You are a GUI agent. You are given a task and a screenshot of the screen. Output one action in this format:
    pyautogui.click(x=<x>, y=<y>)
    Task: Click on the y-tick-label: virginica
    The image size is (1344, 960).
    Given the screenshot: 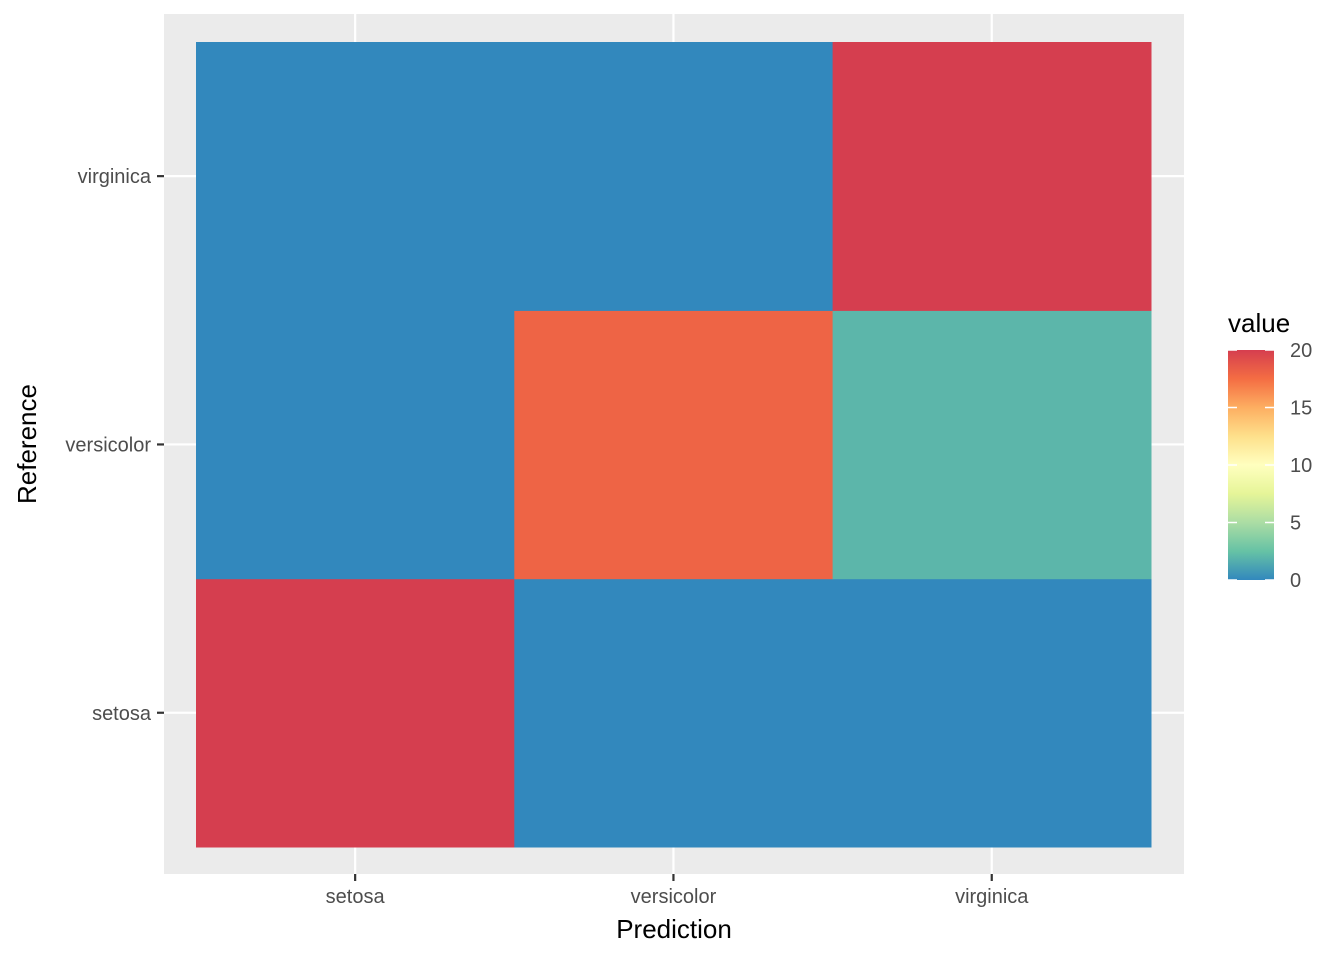 What is the action you would take?
    pyautogui.click(x=115, y=177)
    